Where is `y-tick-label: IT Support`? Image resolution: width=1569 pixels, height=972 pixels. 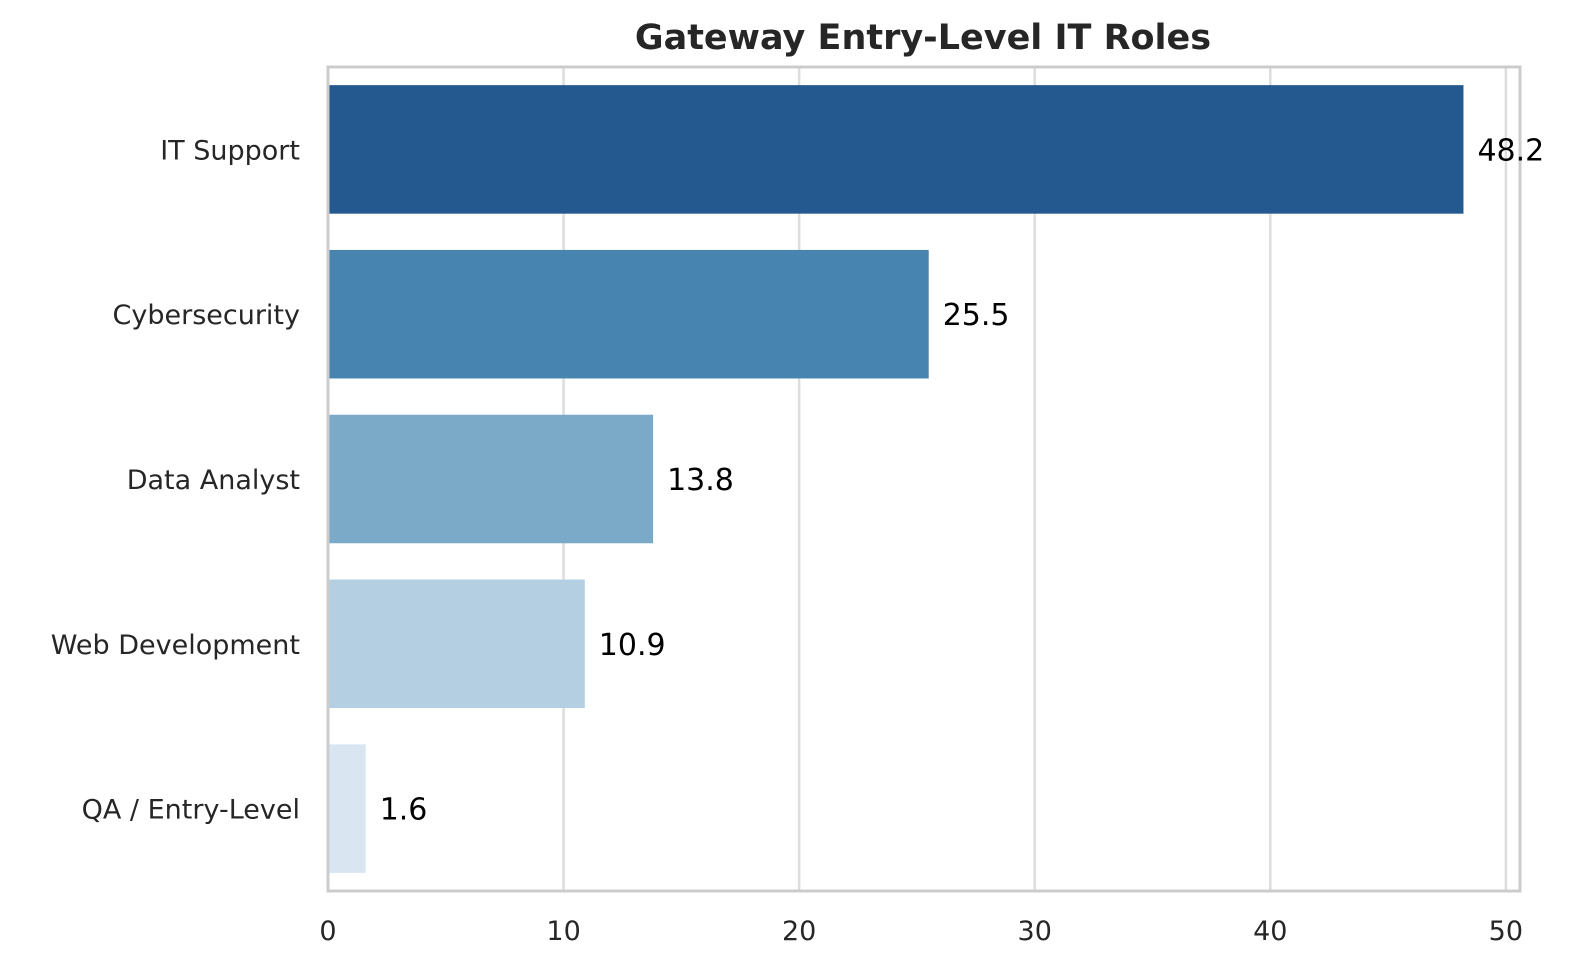
y-tick-label: IT Support is located at coordinates (230, 150).